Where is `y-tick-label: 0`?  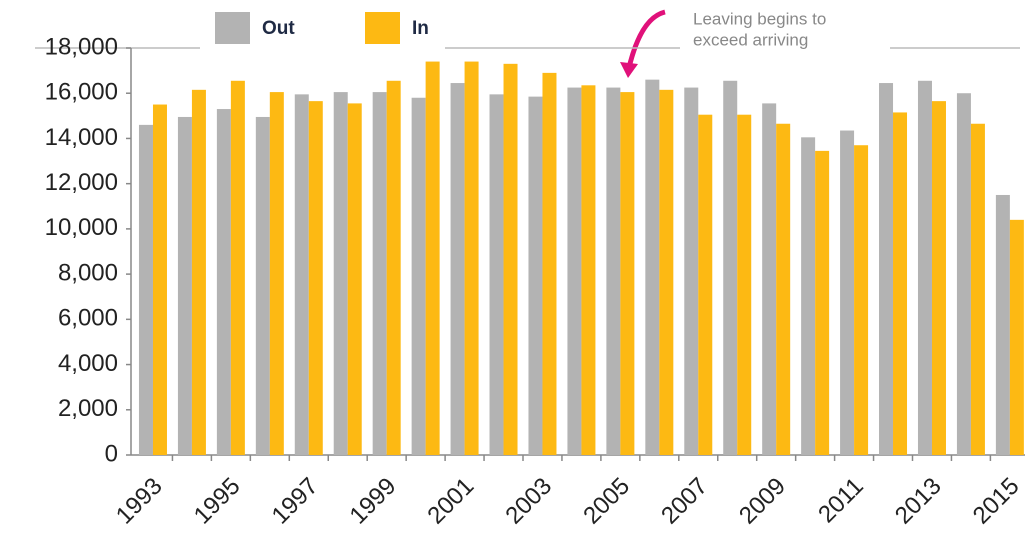
y-tick-label: 0 is located at coordinates (111, 453).